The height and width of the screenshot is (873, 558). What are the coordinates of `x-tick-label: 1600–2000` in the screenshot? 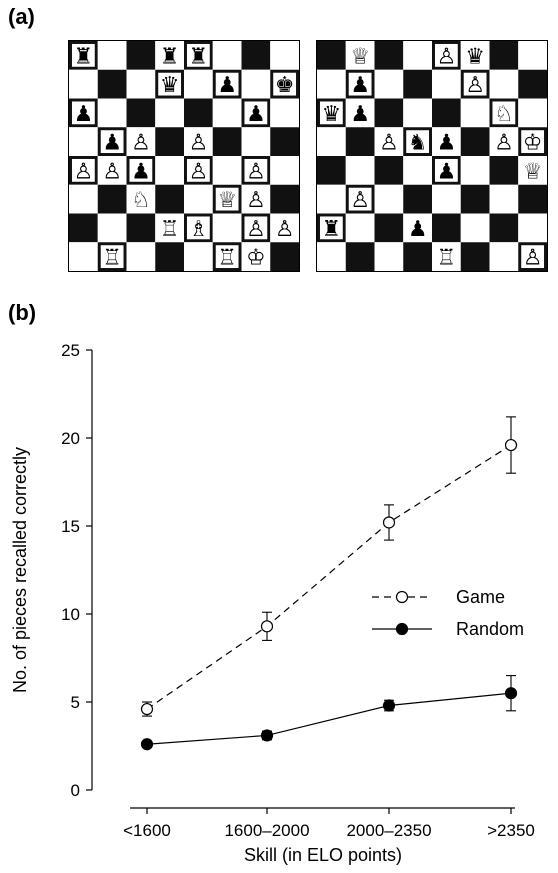 It's located at (266, 830).